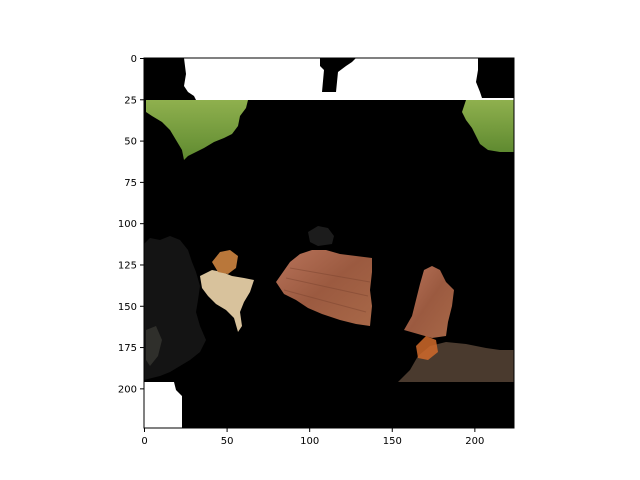 The image size is (640, 480). I want to click on y-tick-label: 200, so click(127, 389).